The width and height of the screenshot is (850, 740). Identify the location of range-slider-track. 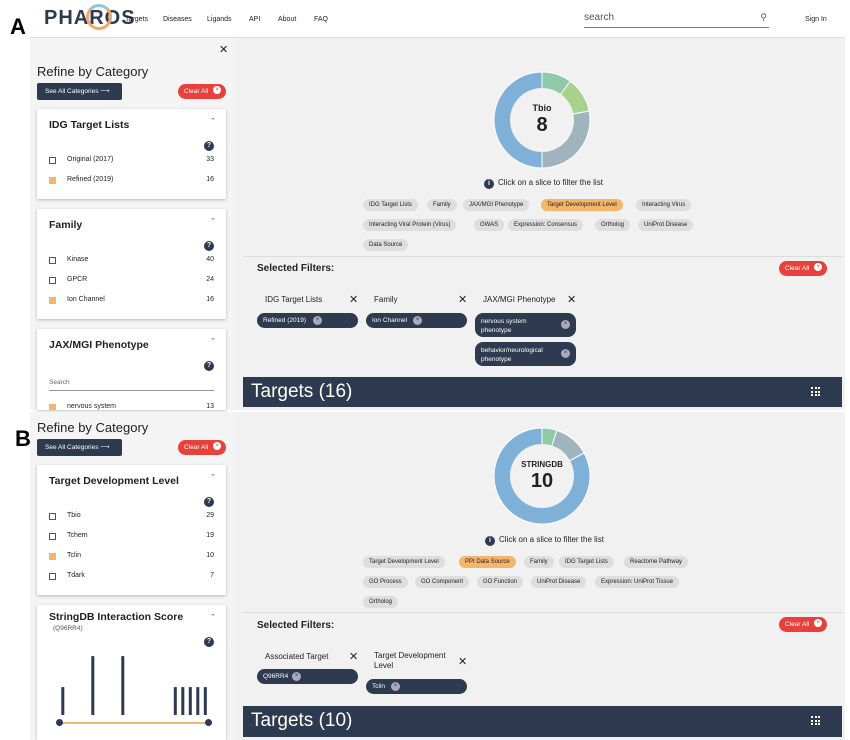
(134, 723).